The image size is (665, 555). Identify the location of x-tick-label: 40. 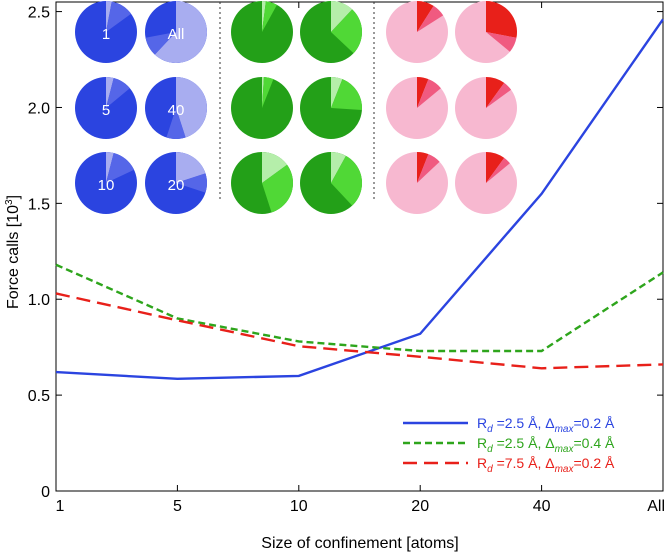
(542, 506).